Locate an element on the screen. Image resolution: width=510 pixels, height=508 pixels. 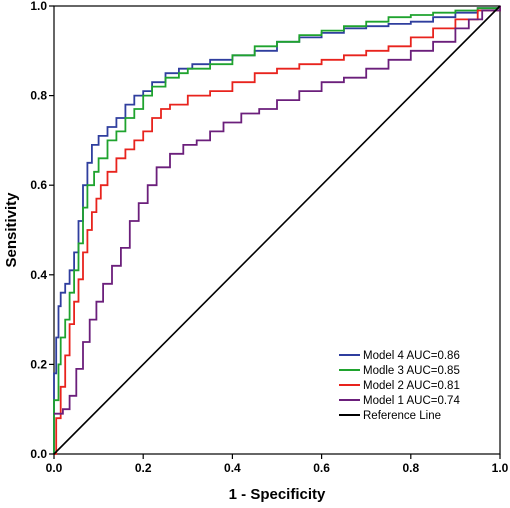
legend-entry-model-1: Model 1 AUC=0.74 is located at coordinates (399, 401).